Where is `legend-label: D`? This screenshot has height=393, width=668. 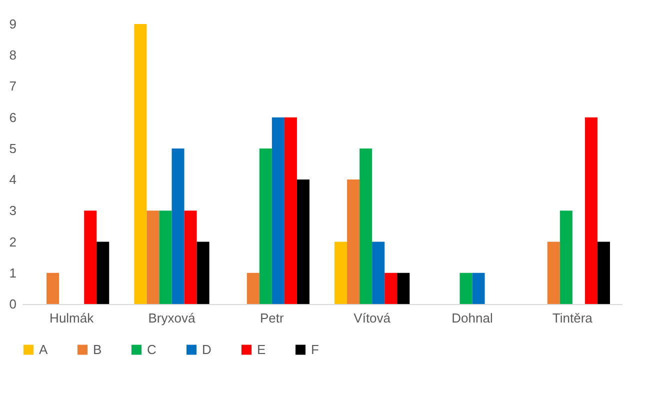 legend-label: D is located at coordinates (207, 349).